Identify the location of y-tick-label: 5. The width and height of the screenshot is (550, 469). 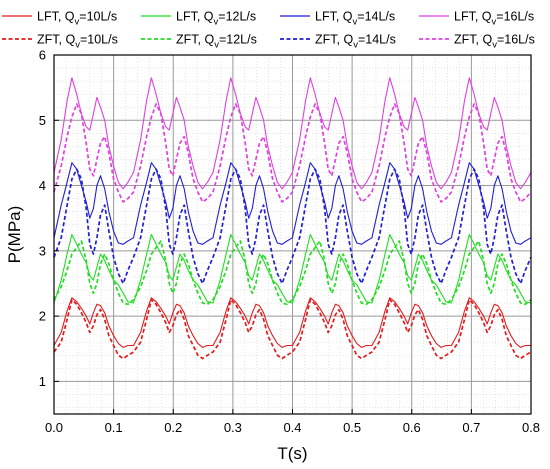
(42, 120).